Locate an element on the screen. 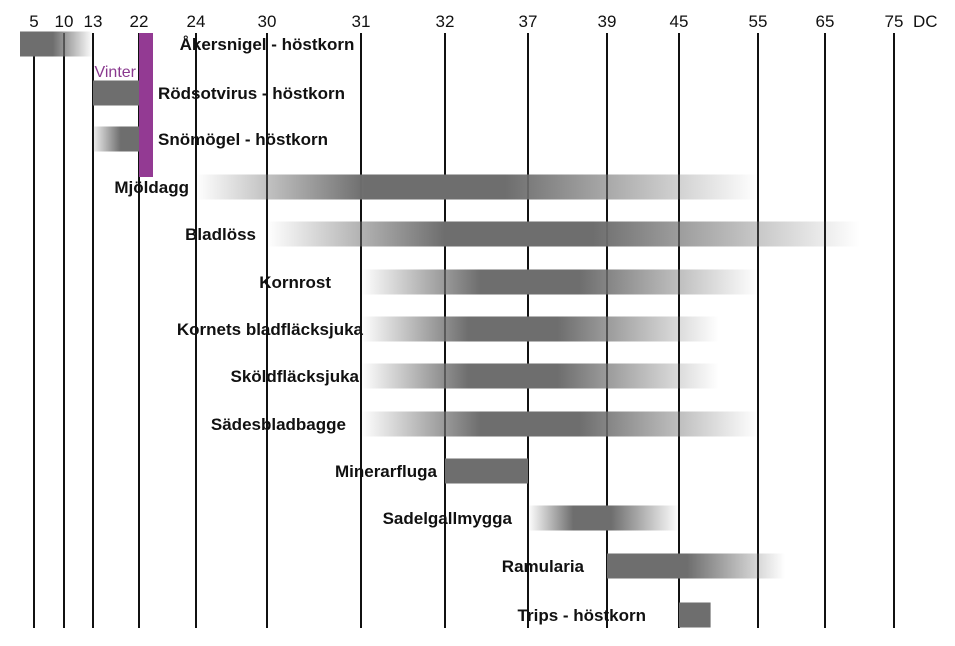  pest-label: Minerarfluga is located at coordinates (386, 471).